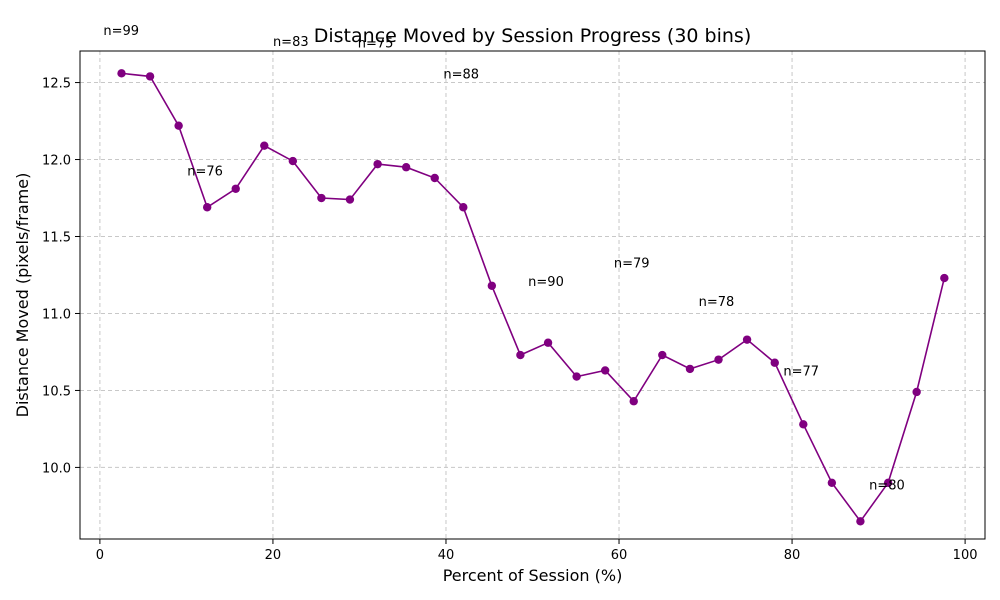  What do you see at coordinates (546, 282) in the screenshot?
I see `sample-count-label: n=90` at bounding box center [546, 282].